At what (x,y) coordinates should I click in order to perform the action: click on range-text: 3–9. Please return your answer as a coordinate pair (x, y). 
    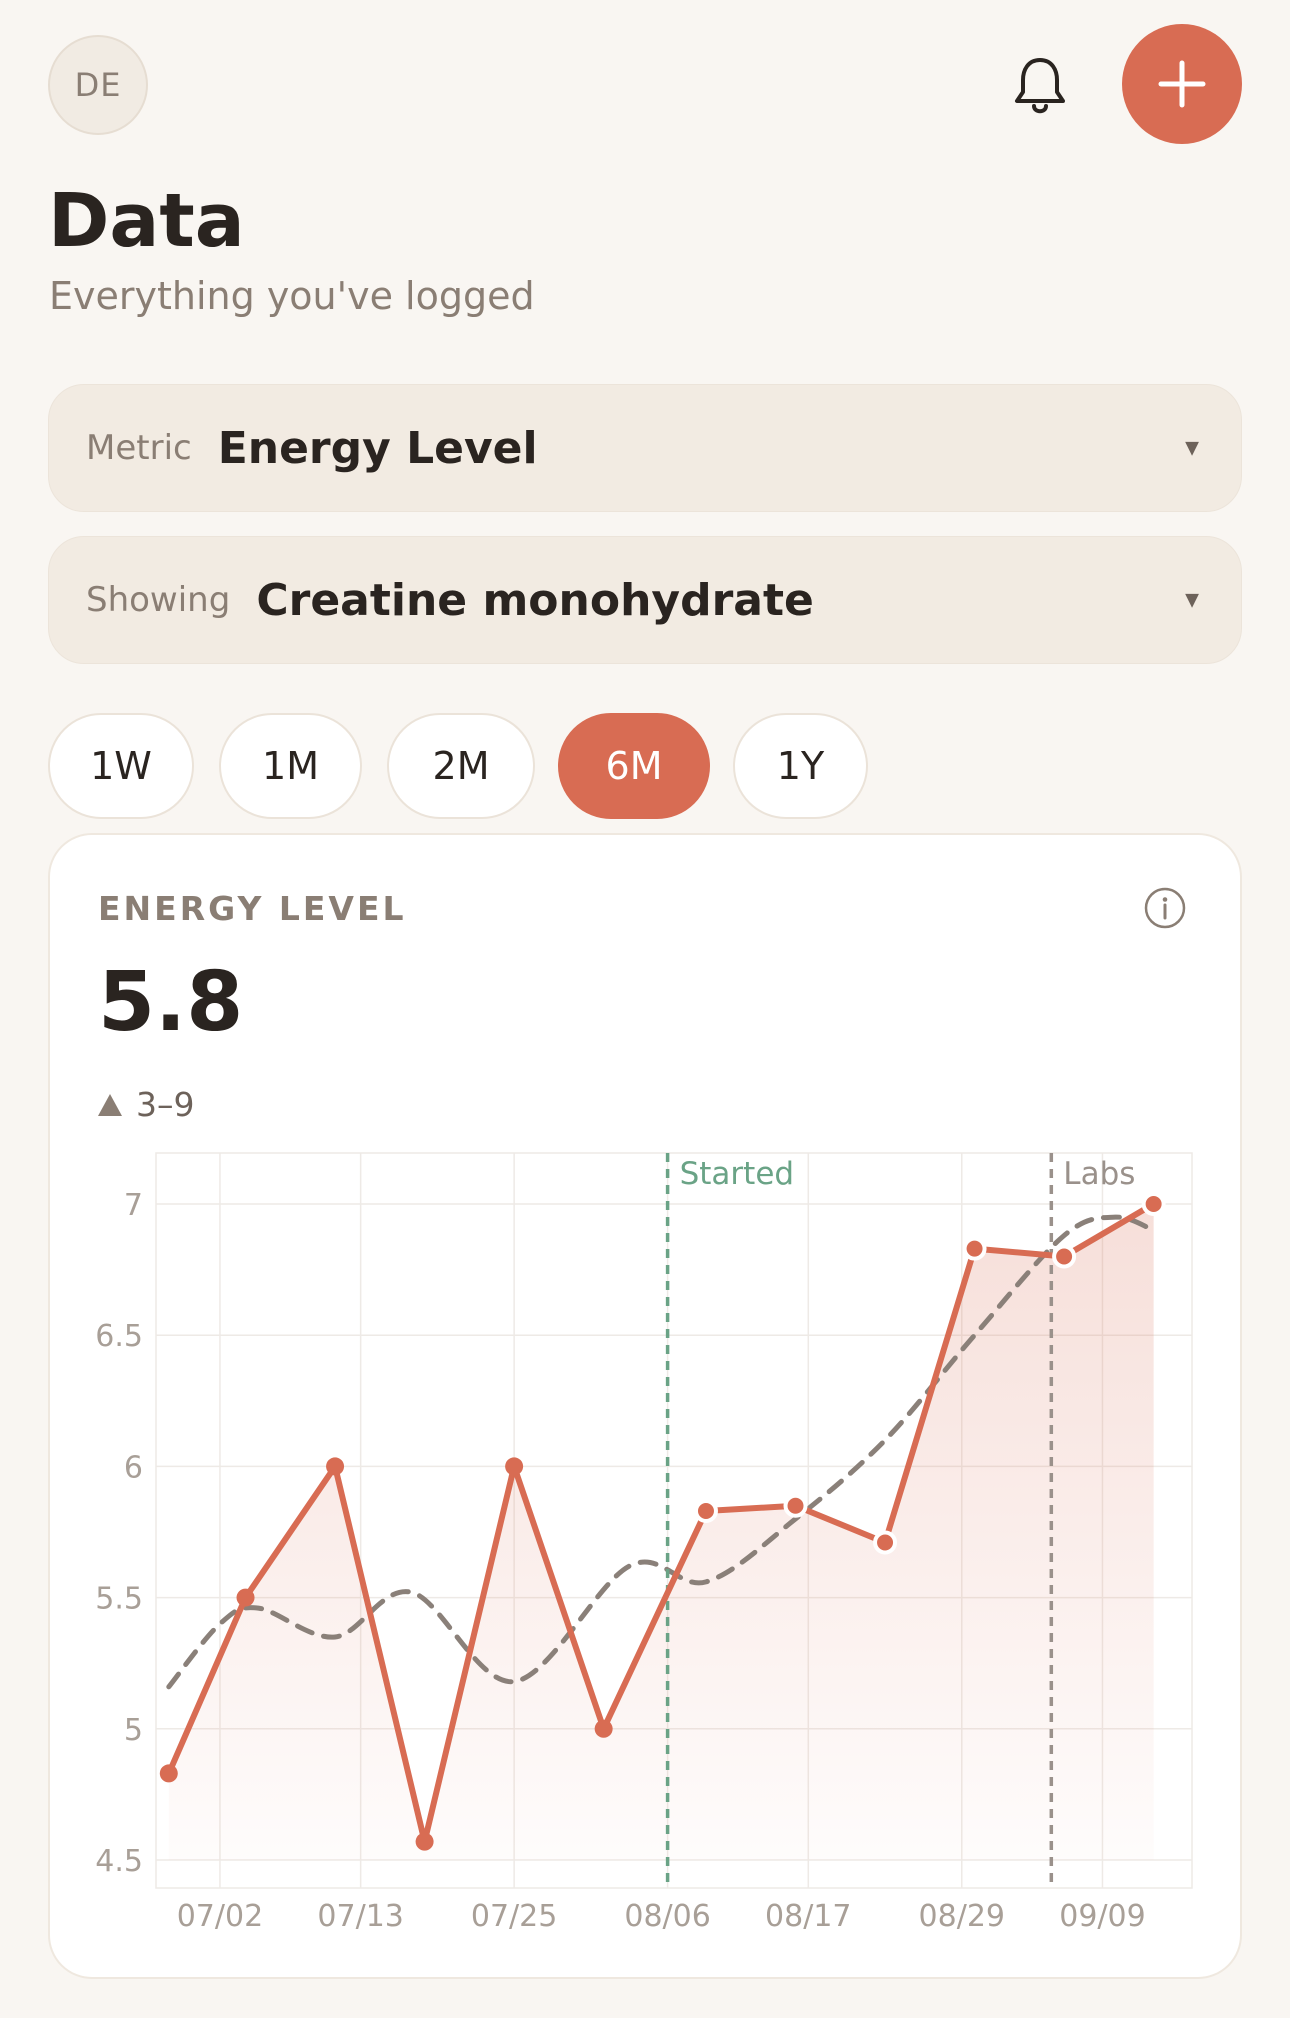
    Looking at the image, I should click on (165, 1104).